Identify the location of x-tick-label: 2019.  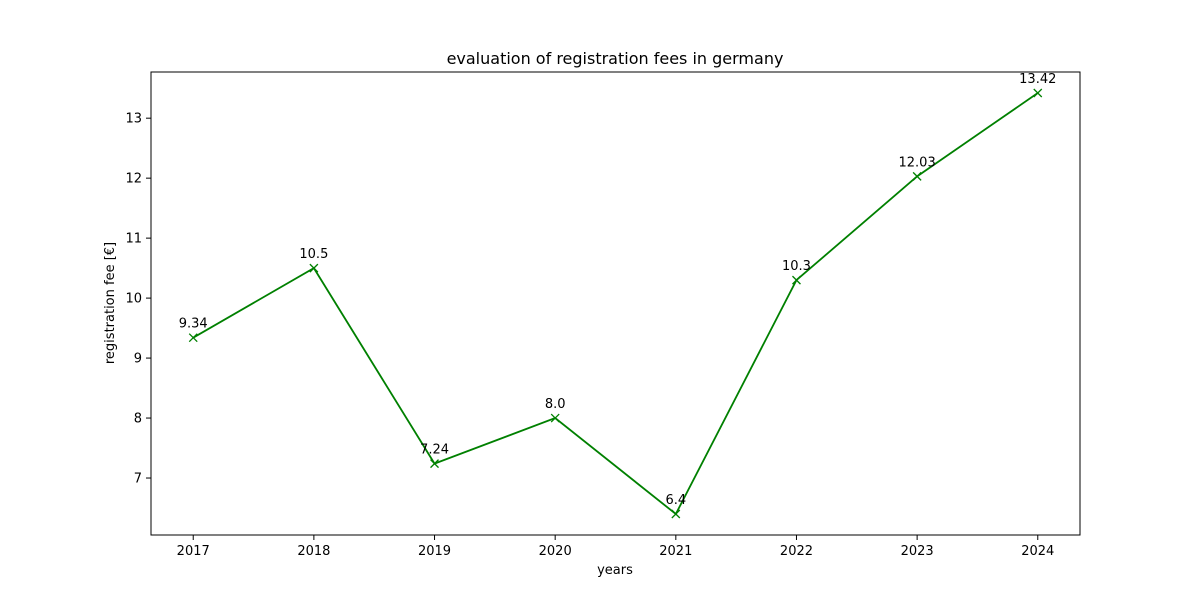
(434, 551).